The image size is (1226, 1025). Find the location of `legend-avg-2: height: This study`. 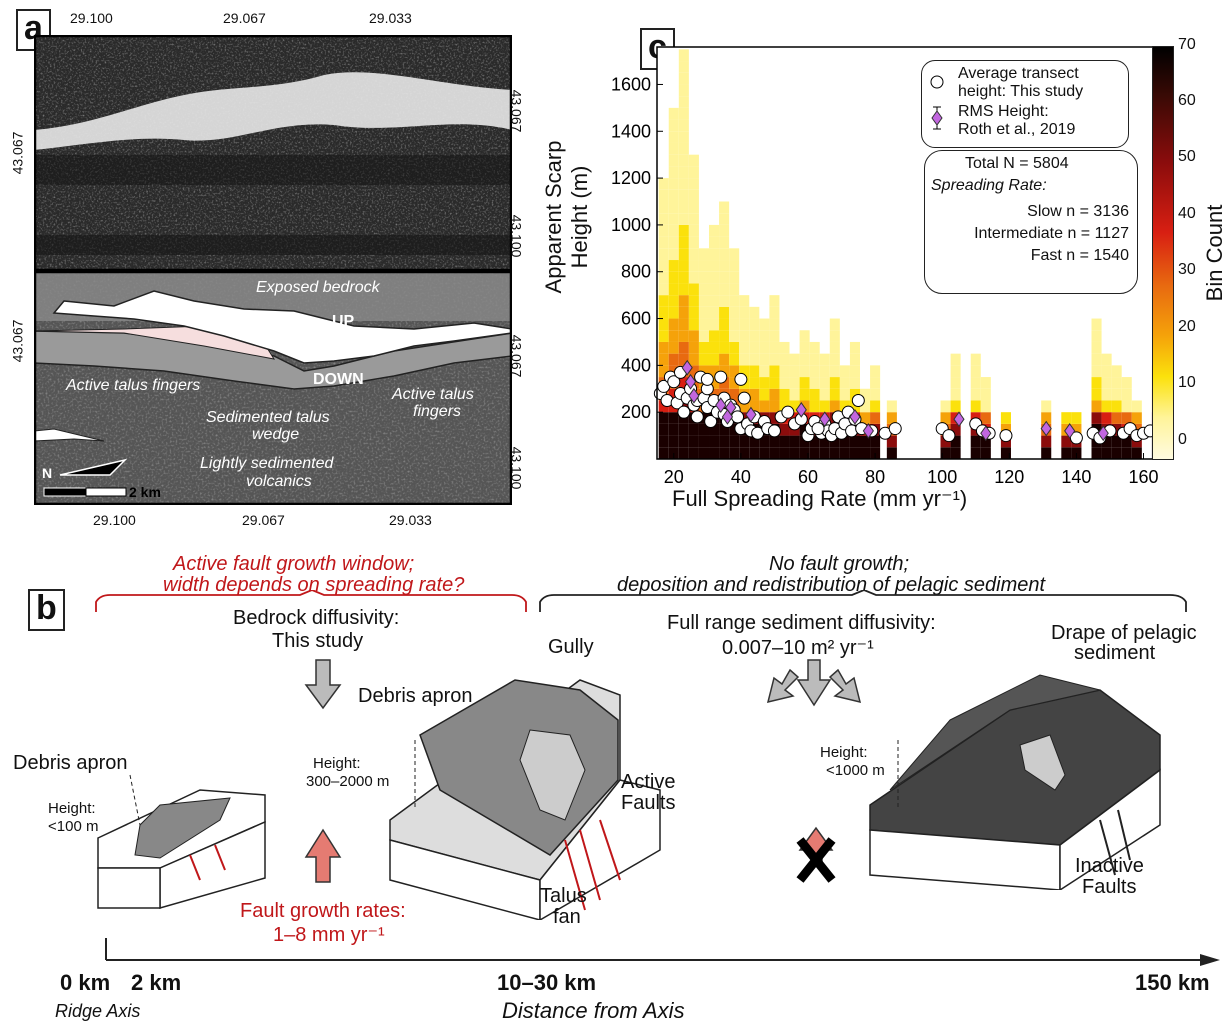

legend-avg-2: height: This study is located at coordinates (1021, 91).